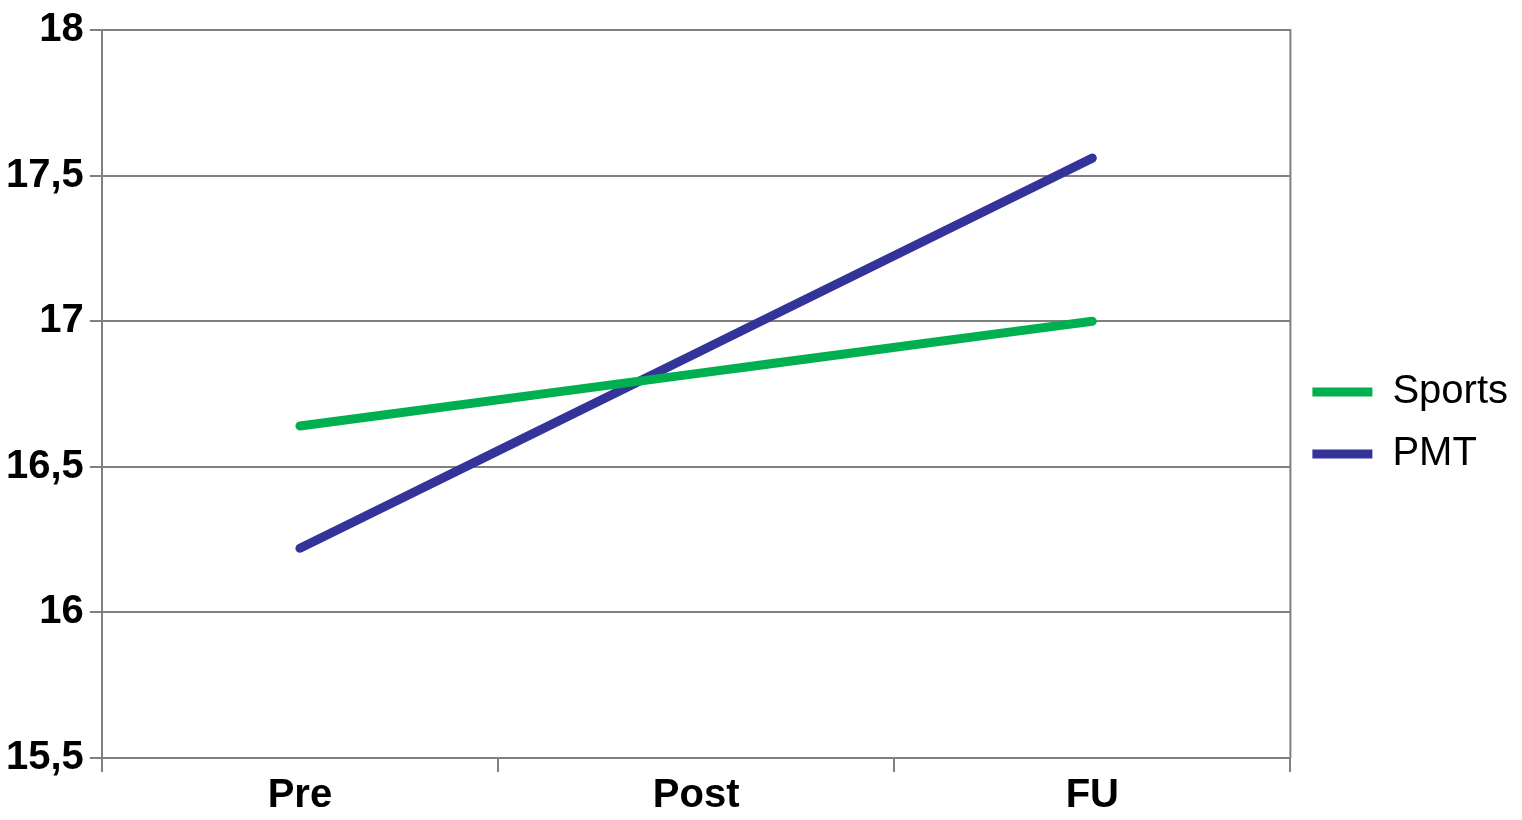  What do you see at coordinates (300, 793) in the screenshot?
I see `x-tick-label: Pre` at bounding box center [300, 793].